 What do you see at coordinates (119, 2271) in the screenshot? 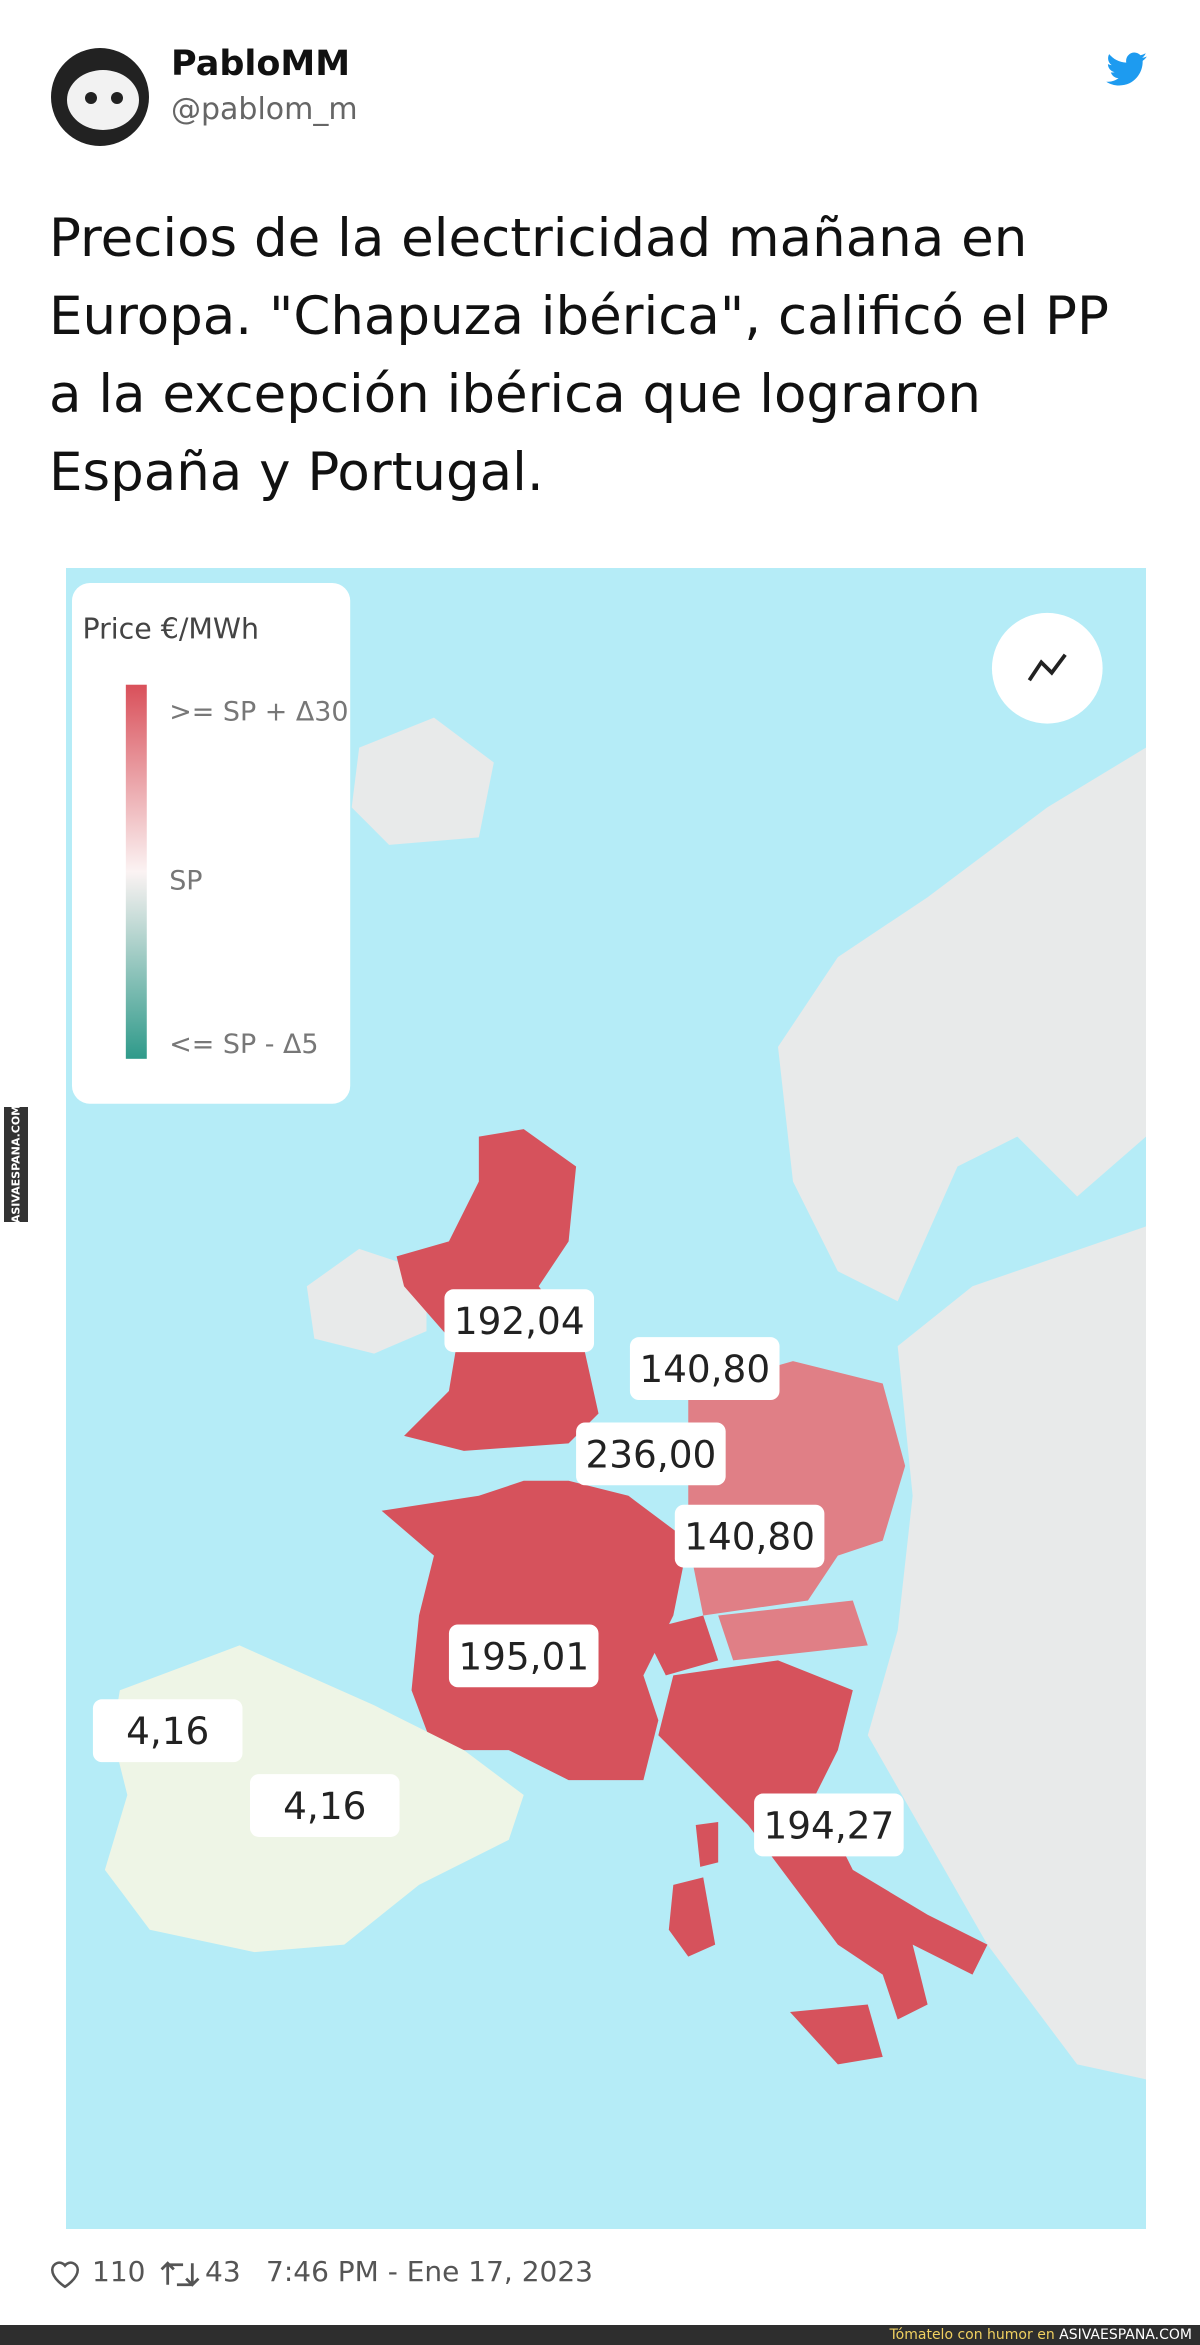
I see `like-count: 110` at bounding box center [119, 2271].